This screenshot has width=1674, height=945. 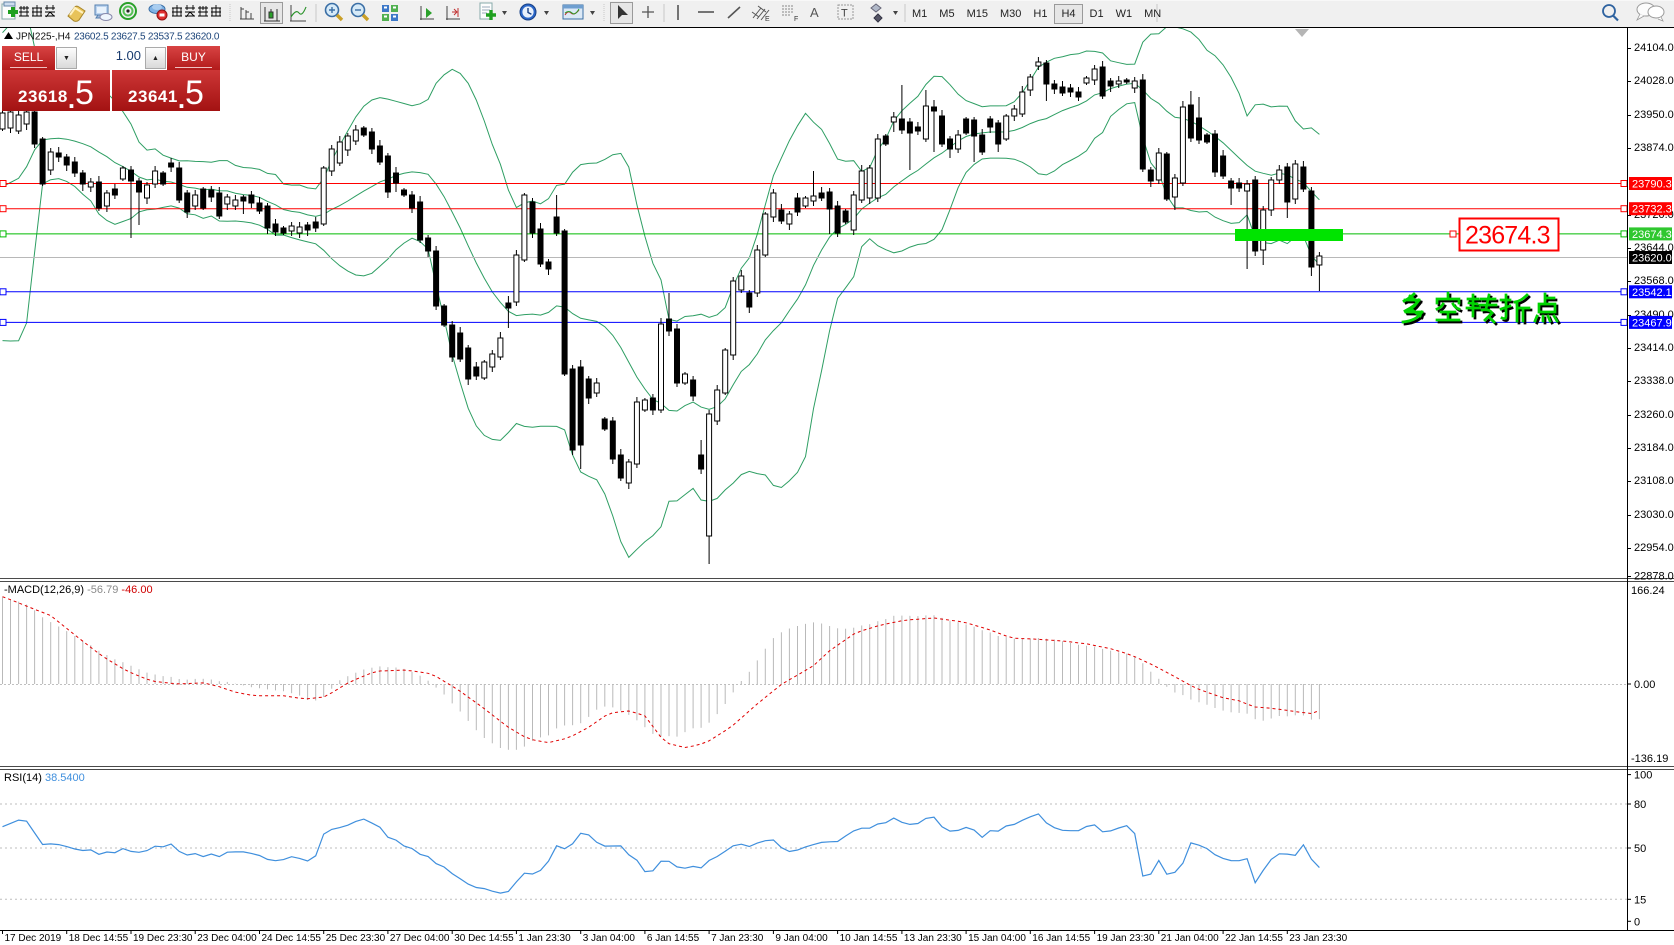 What do you see at coordinates (484, 938) in the screenshot?
I see `svg-text: 30 Dec 14:55` at bounding box center [484, 938].